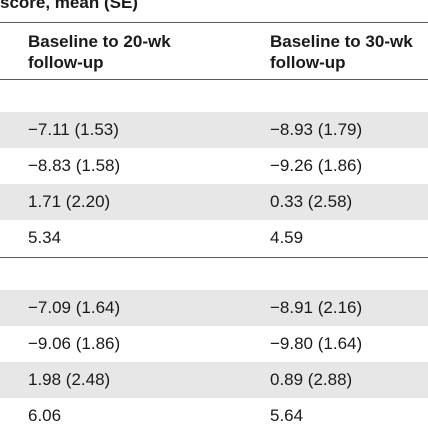 Image resolution: width=428 pixels, height=428 pixels. Describe the element at coordinates (74, 165) in the screenshot. I see `cell-20wk: −8.83 (1.58)` at that location.